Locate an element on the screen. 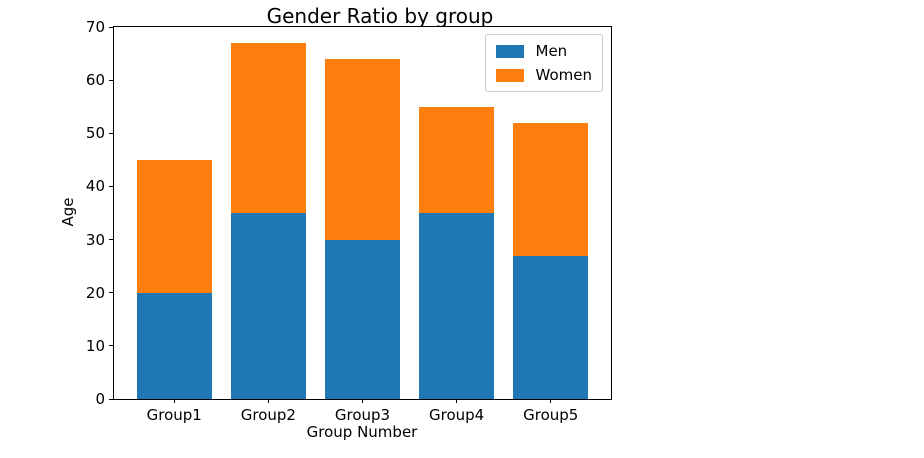  bar-segment-men-group4 is located at coordinates (456, 306).